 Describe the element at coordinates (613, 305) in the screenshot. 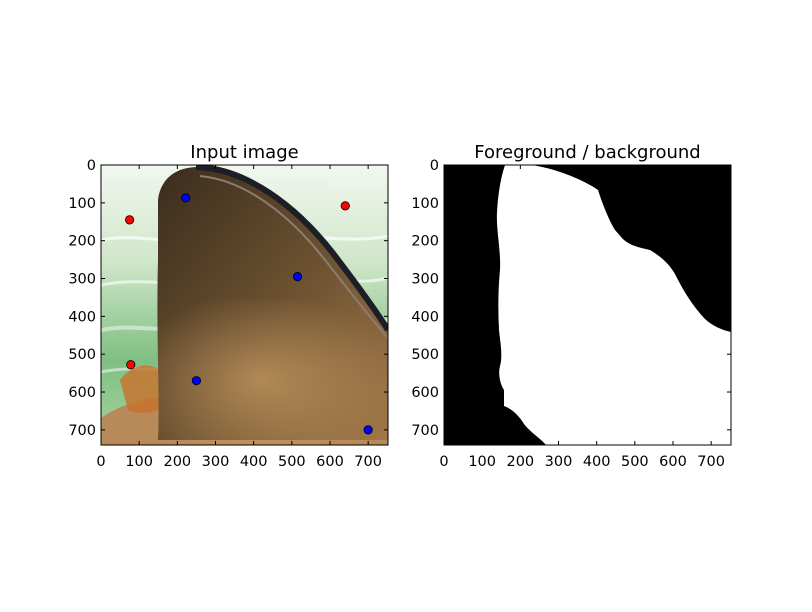

I see `mask-foreground-region` at that location.